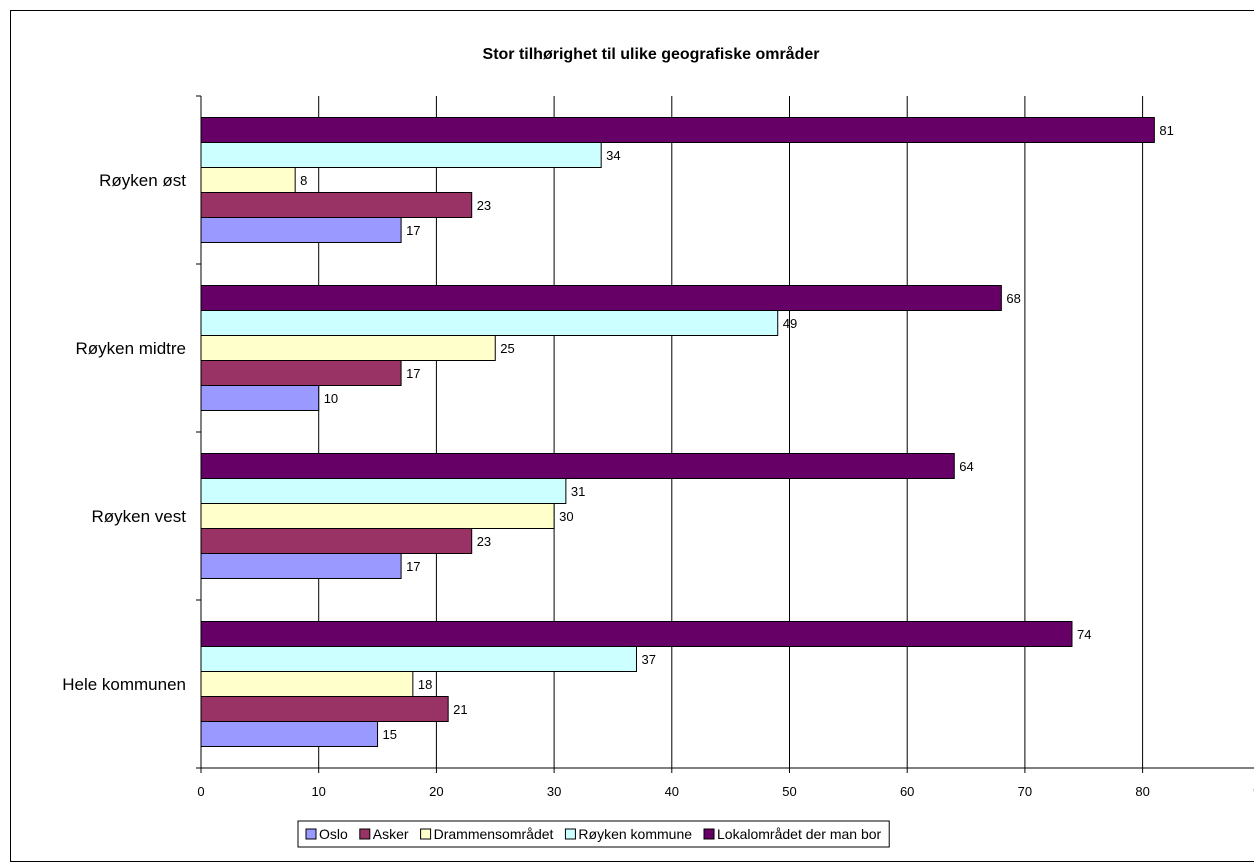 The height and width of the screenshot is (862, 1254). I want to click on legend-entry: Lokalområdet der man bor, so click(799, 834).